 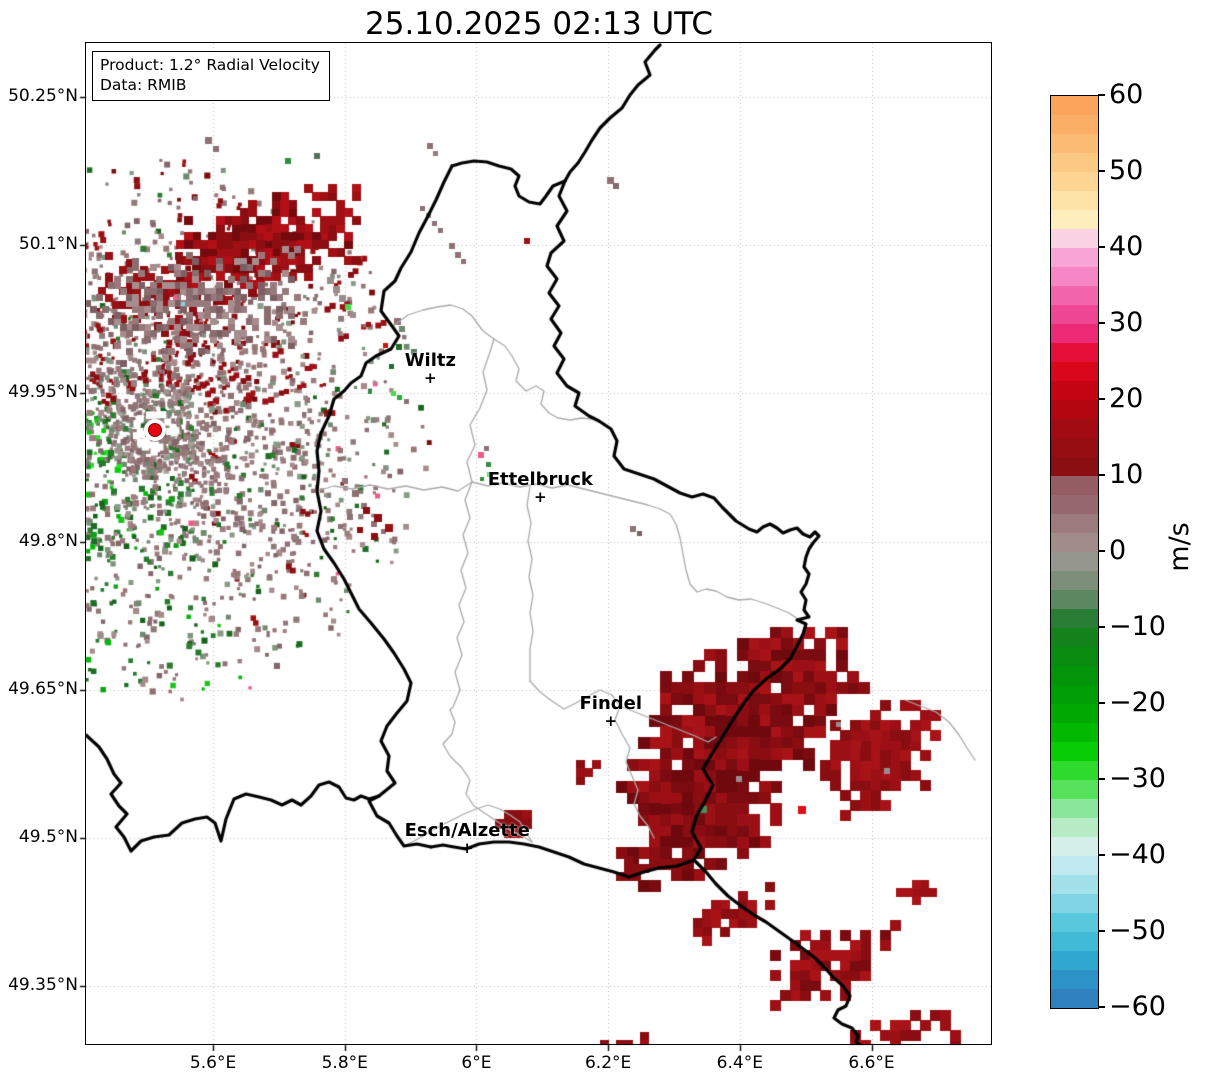 What do you see at coordinates (210, 65) in the screenshot?
I see `product-info-line: Product: 1.2° Radial Velocity` at bounding box center [210, 65].